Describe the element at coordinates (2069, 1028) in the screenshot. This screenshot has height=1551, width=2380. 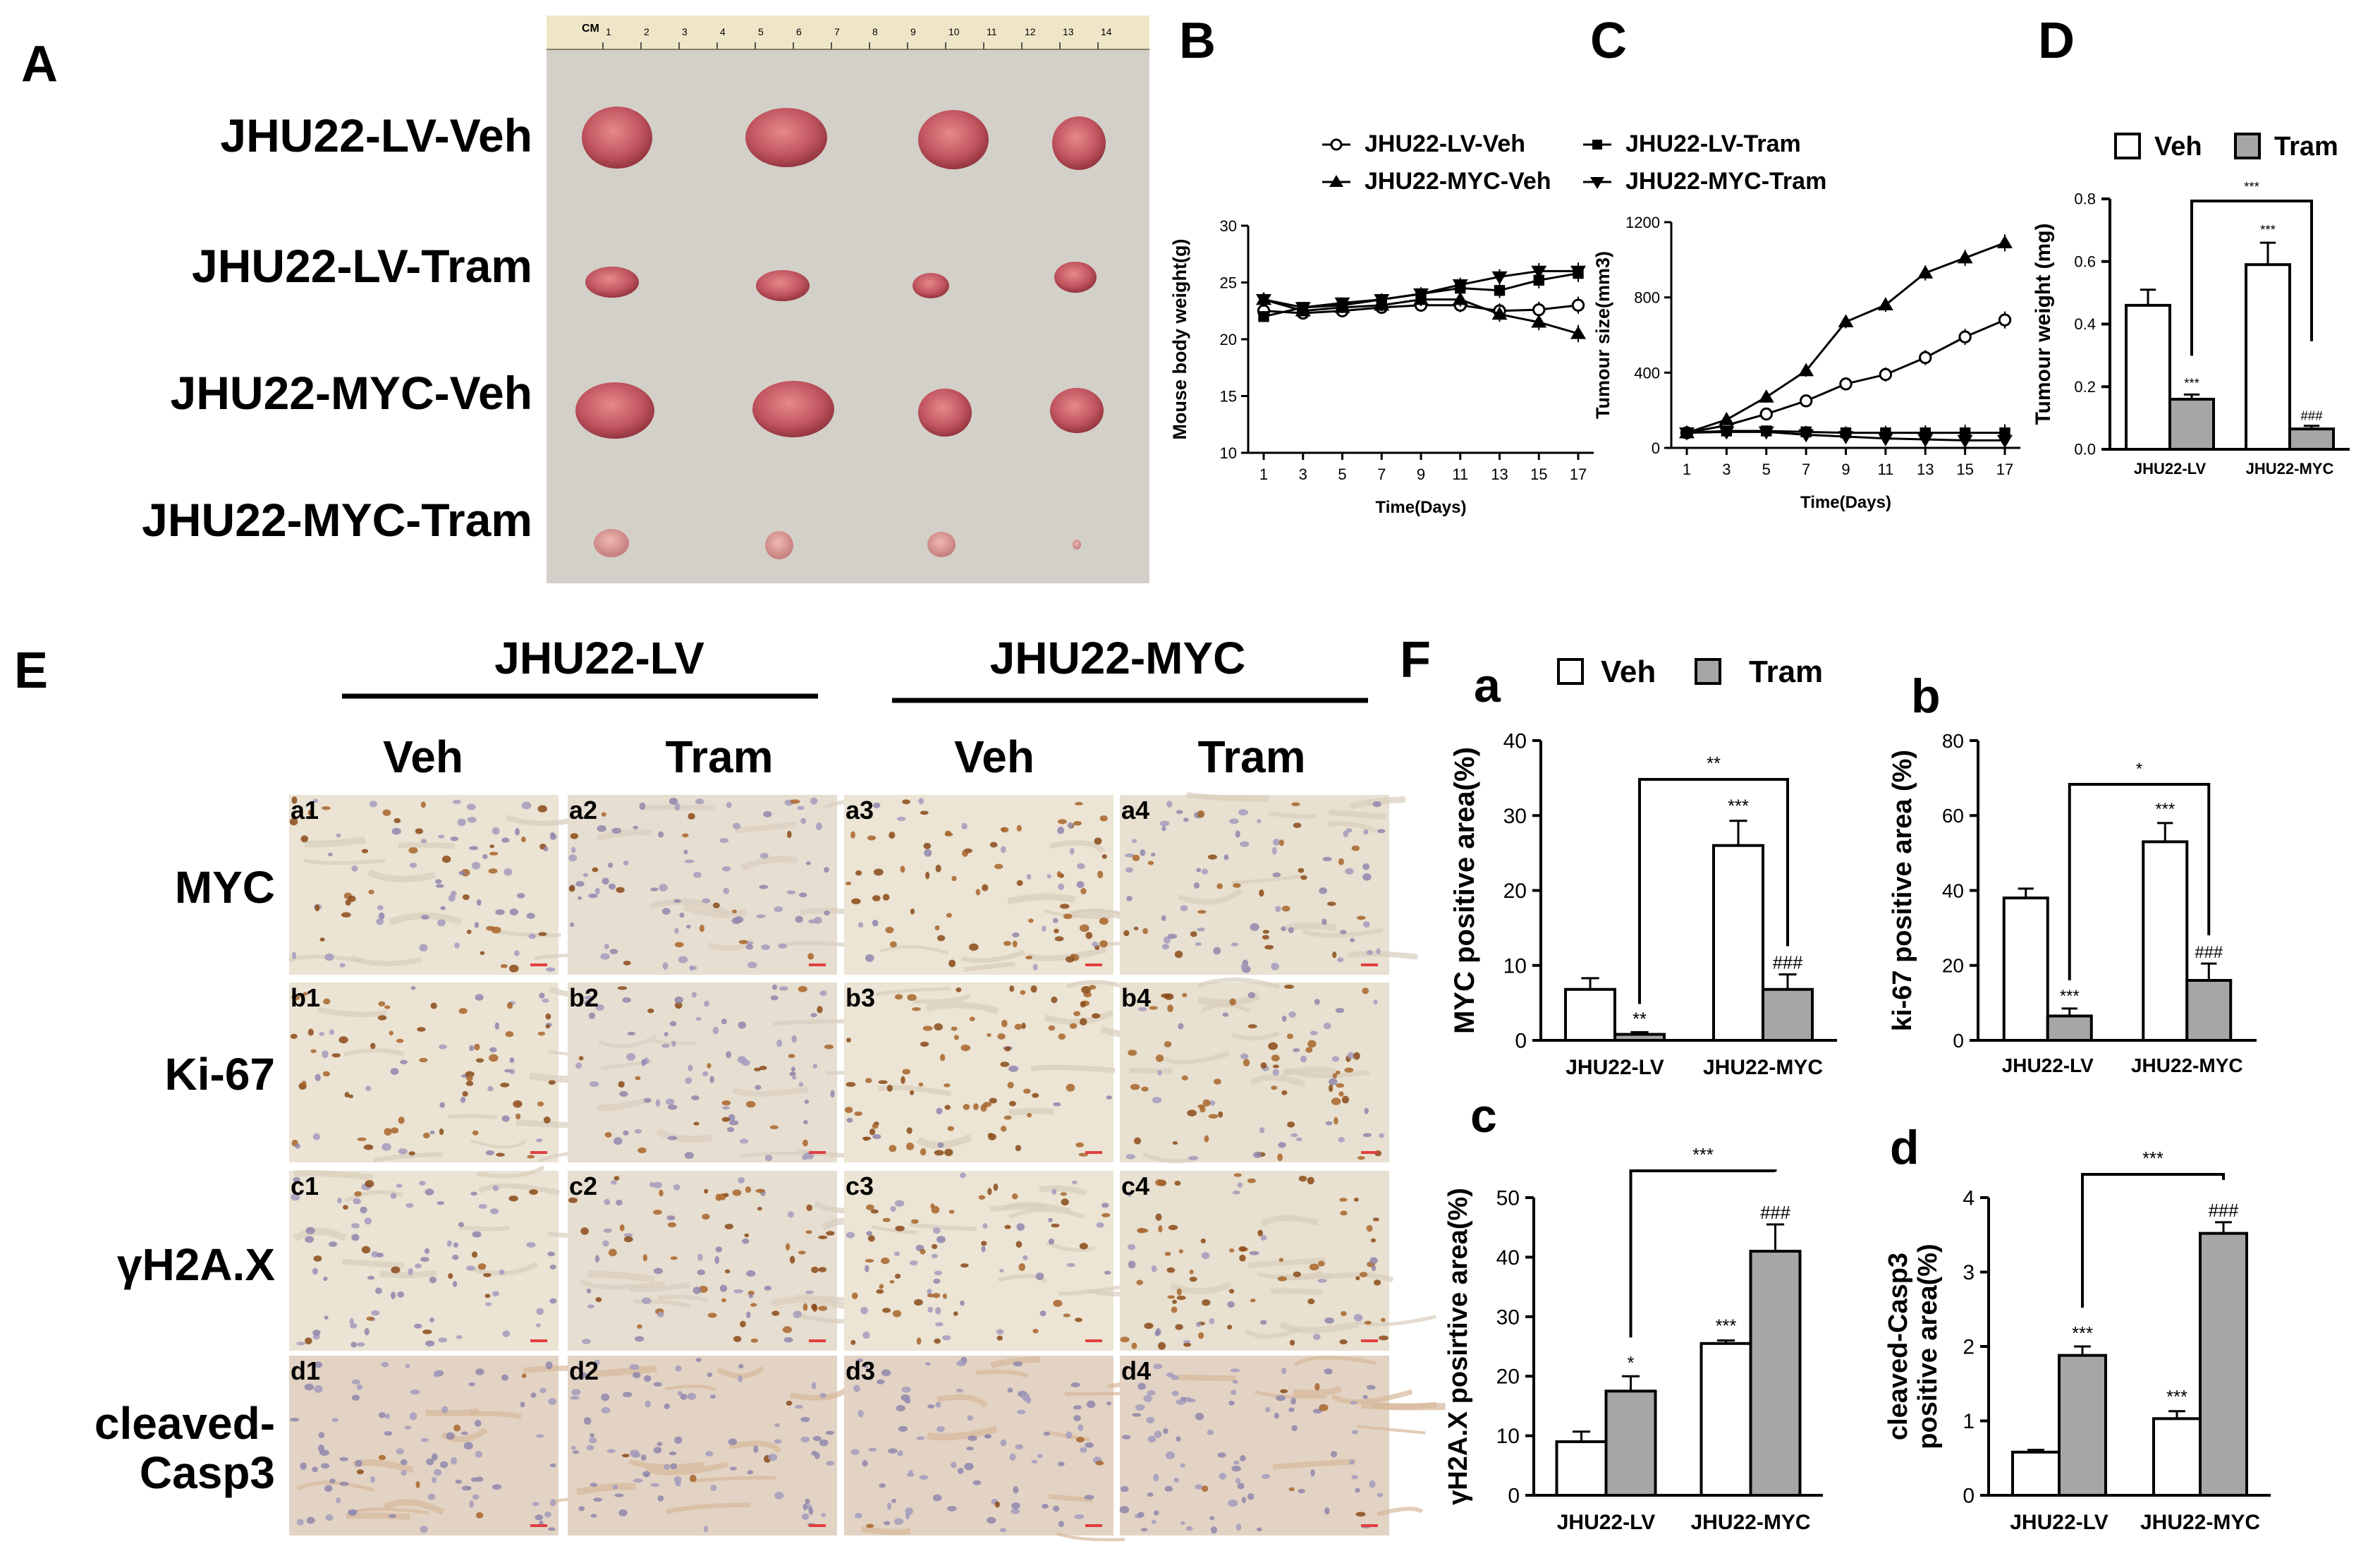
I see `bar-tram` at that location.